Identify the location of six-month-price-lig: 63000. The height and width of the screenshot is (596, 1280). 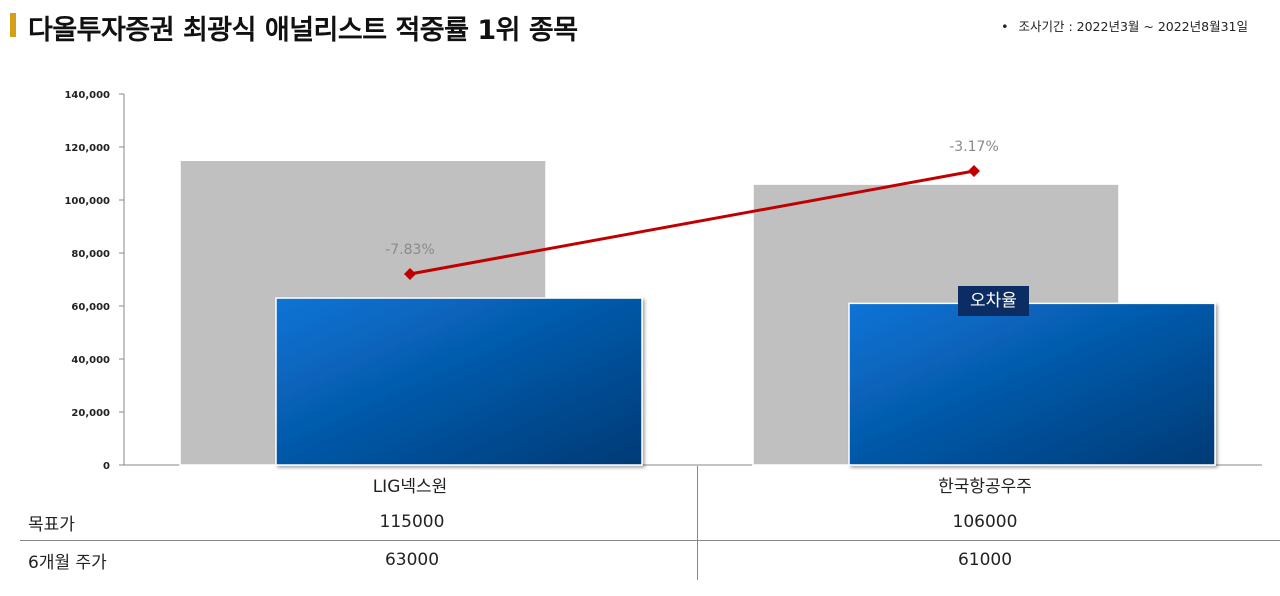
(412, 560).